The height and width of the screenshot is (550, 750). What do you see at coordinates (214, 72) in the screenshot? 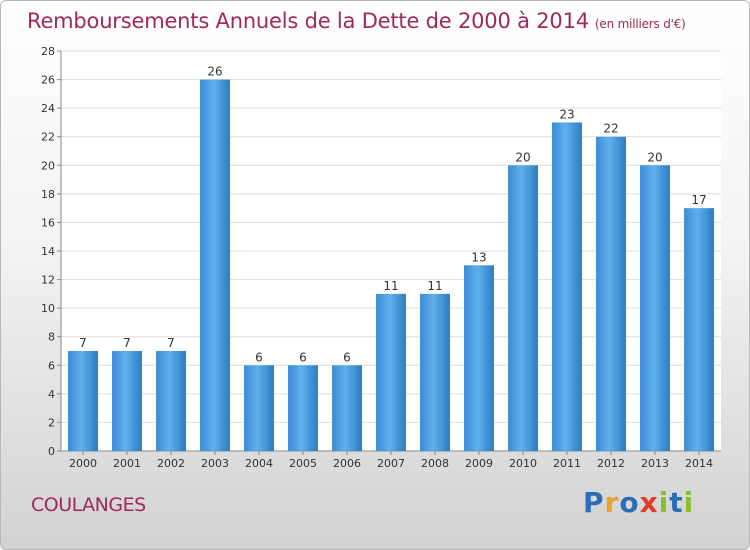
I see `bar-value-label: 26` at bounding box center [214, 72].